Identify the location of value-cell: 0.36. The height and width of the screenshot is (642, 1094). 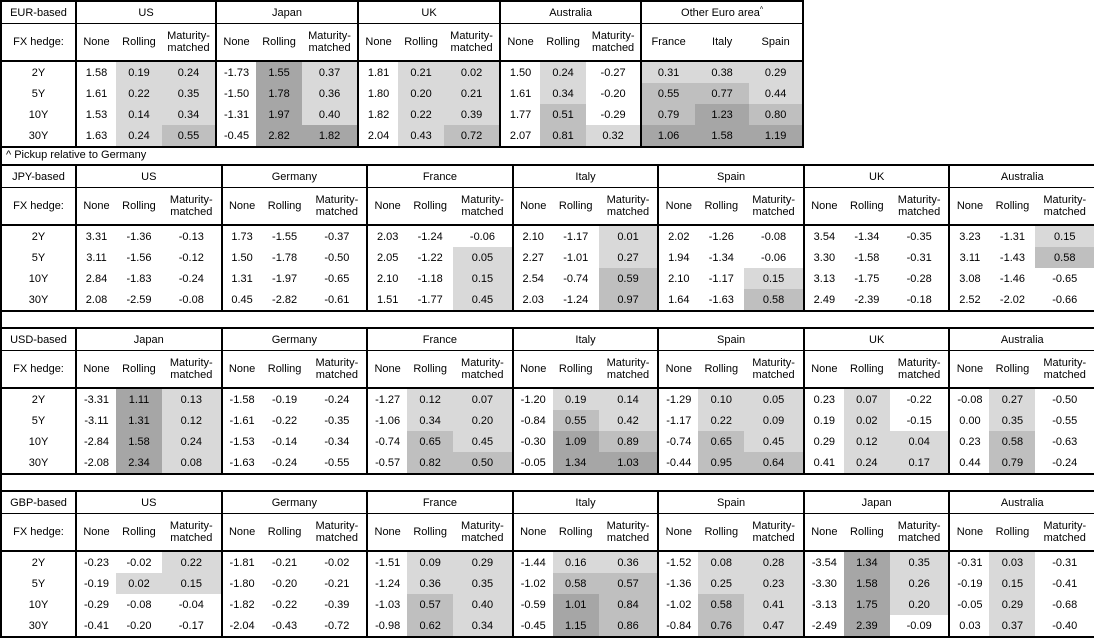
(628, 562).